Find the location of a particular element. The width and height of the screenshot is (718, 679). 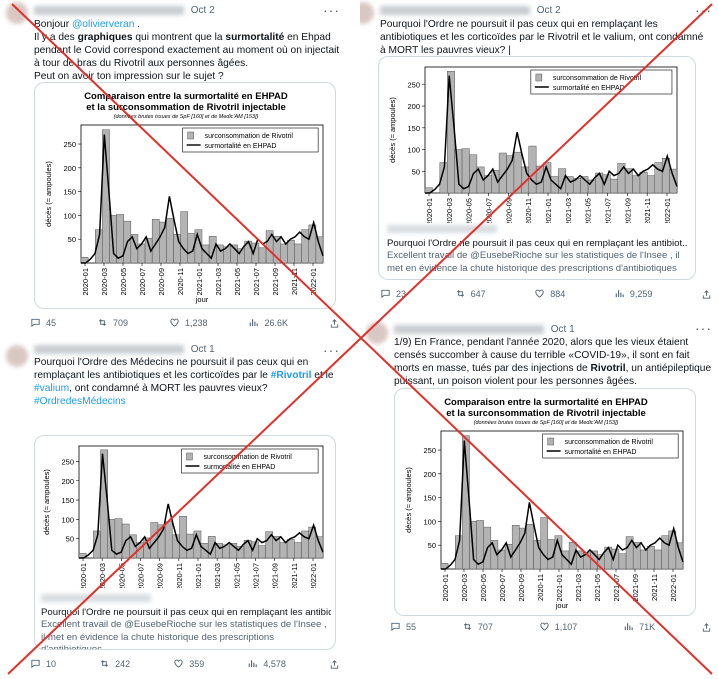

hashtag-link: #Rivotril is located at coordinates (291, 375).